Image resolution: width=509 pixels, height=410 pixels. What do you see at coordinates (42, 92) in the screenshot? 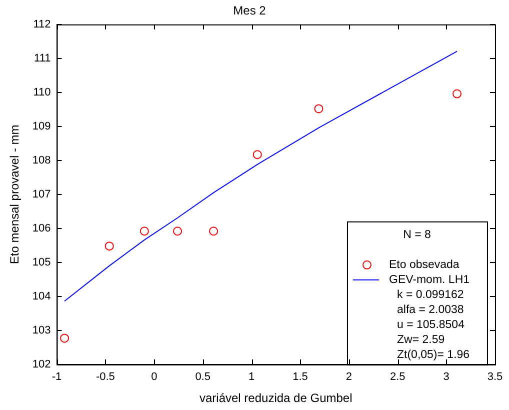
I see `y-tick-label: 110` at bounding box center [42, 92].